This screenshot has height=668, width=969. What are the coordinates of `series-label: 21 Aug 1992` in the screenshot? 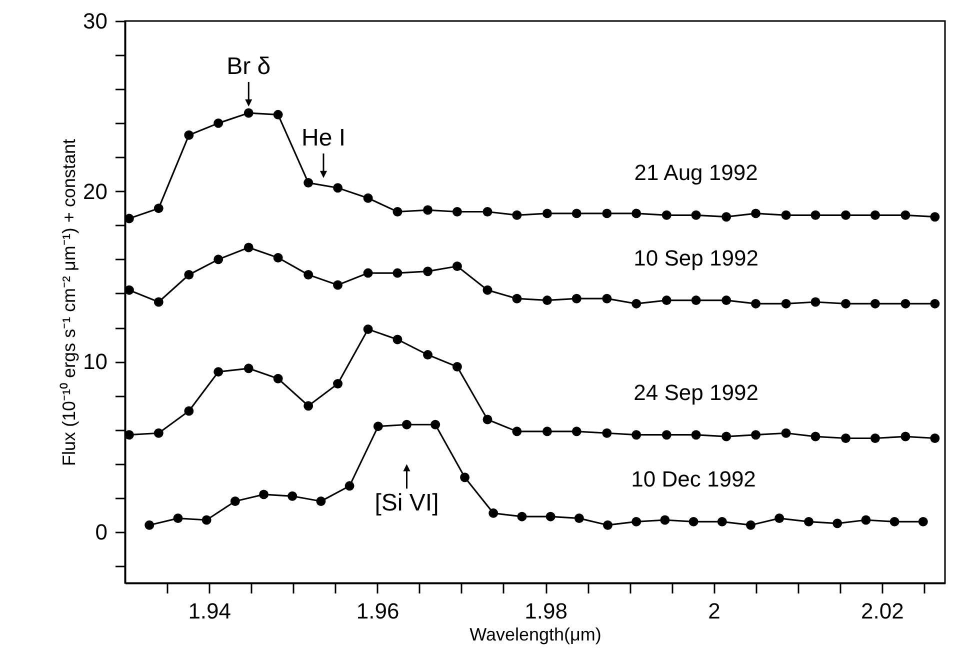 It's located at (696, 173).